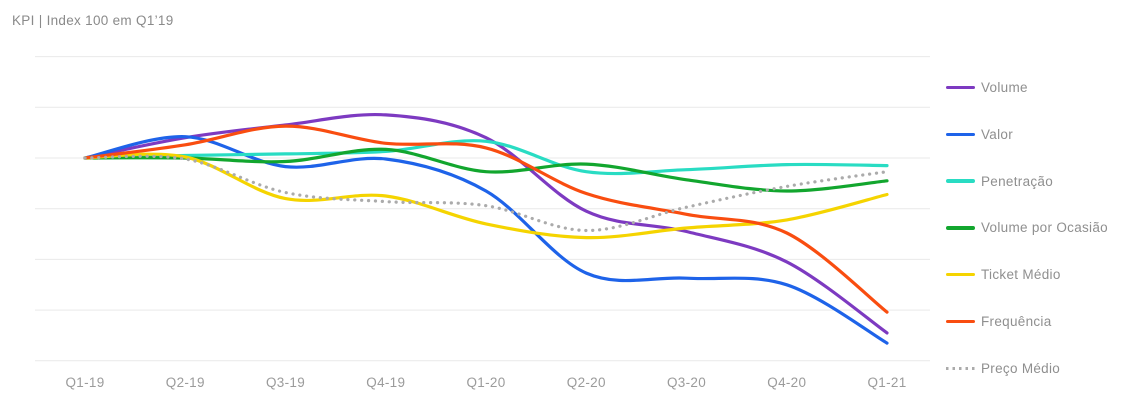  I want to click on series-line-penetracao, so click(486, 157).